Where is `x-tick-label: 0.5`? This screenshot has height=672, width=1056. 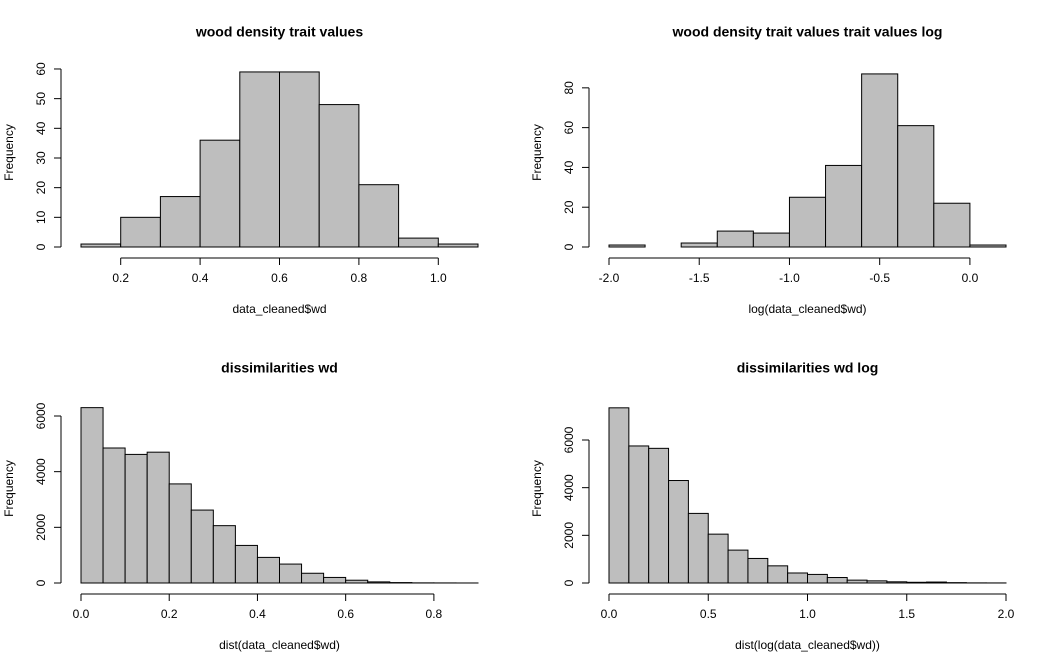 x-tick-label: 0.5 is located at coordinates (708, 614).